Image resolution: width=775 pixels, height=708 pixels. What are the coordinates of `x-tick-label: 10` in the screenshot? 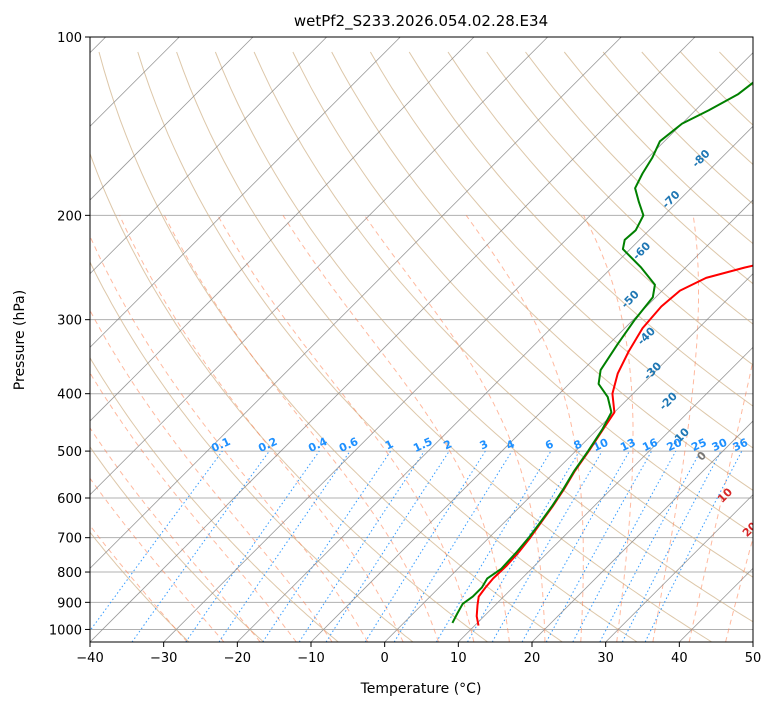 It's located at (458, 658).